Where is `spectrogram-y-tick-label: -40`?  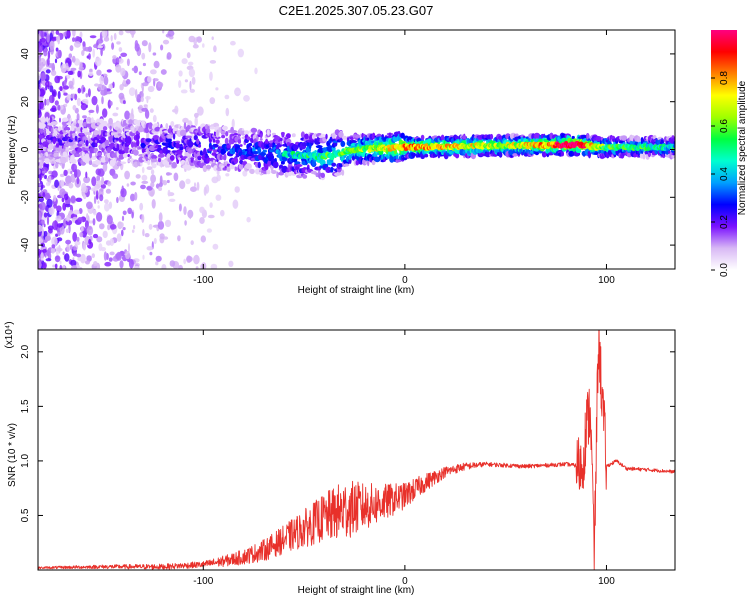
spectrogram-y-tick-label: -40 is located at coordinates (25, 244).